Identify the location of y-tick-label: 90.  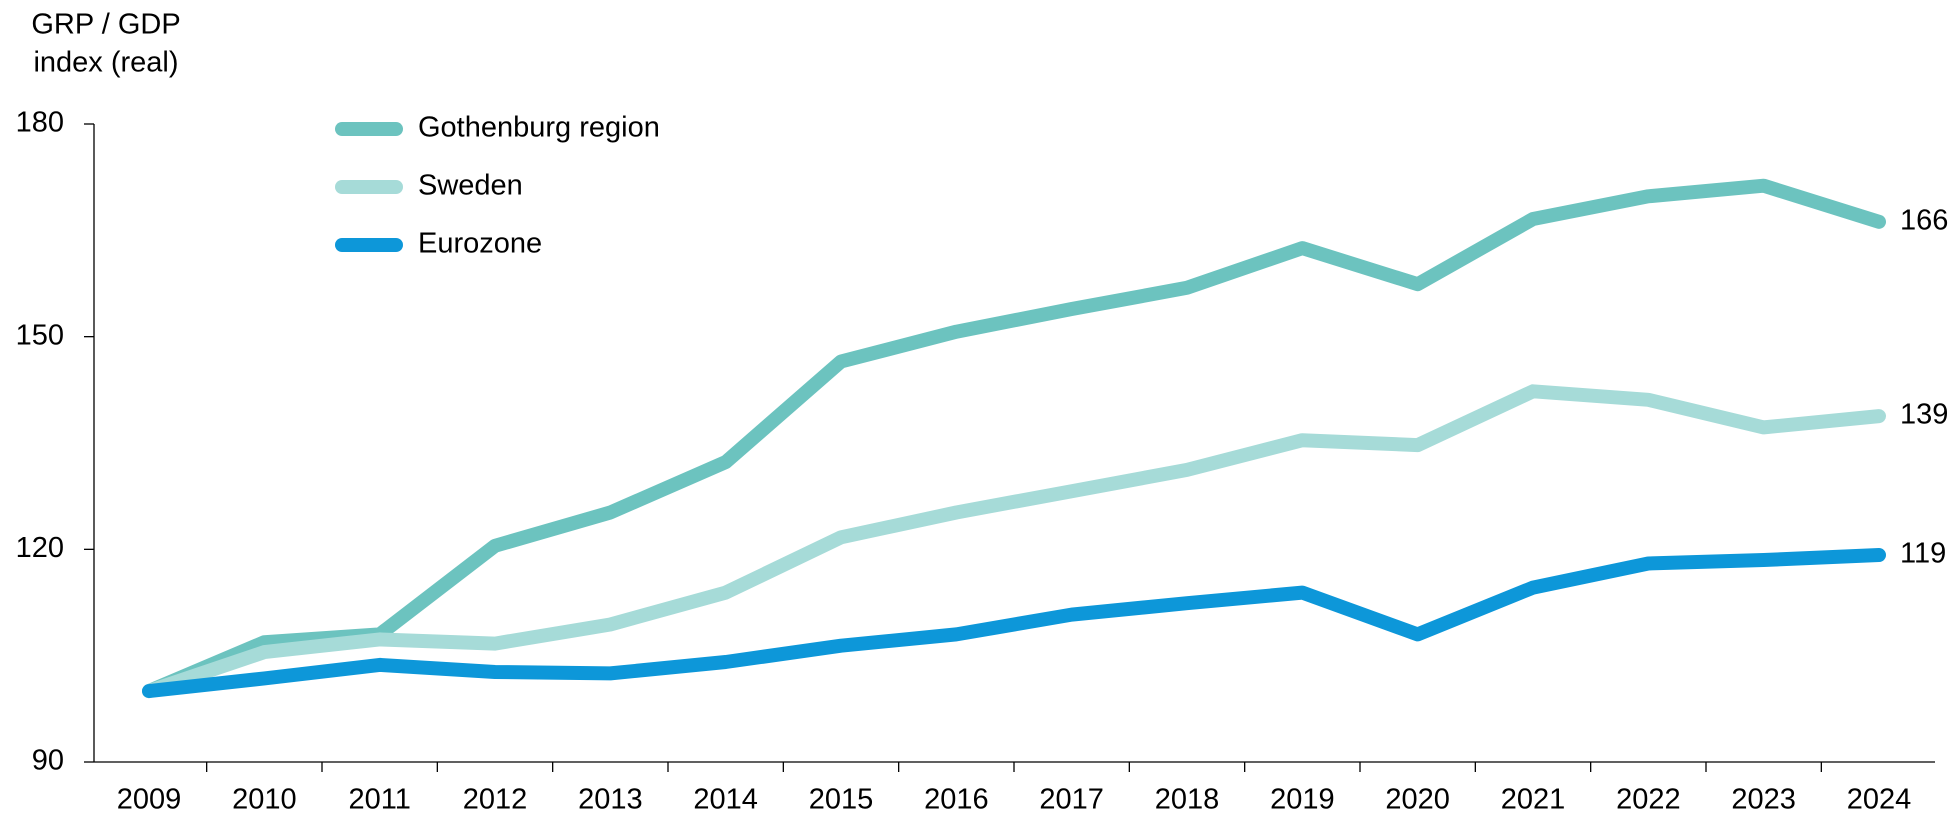
(48, 761).